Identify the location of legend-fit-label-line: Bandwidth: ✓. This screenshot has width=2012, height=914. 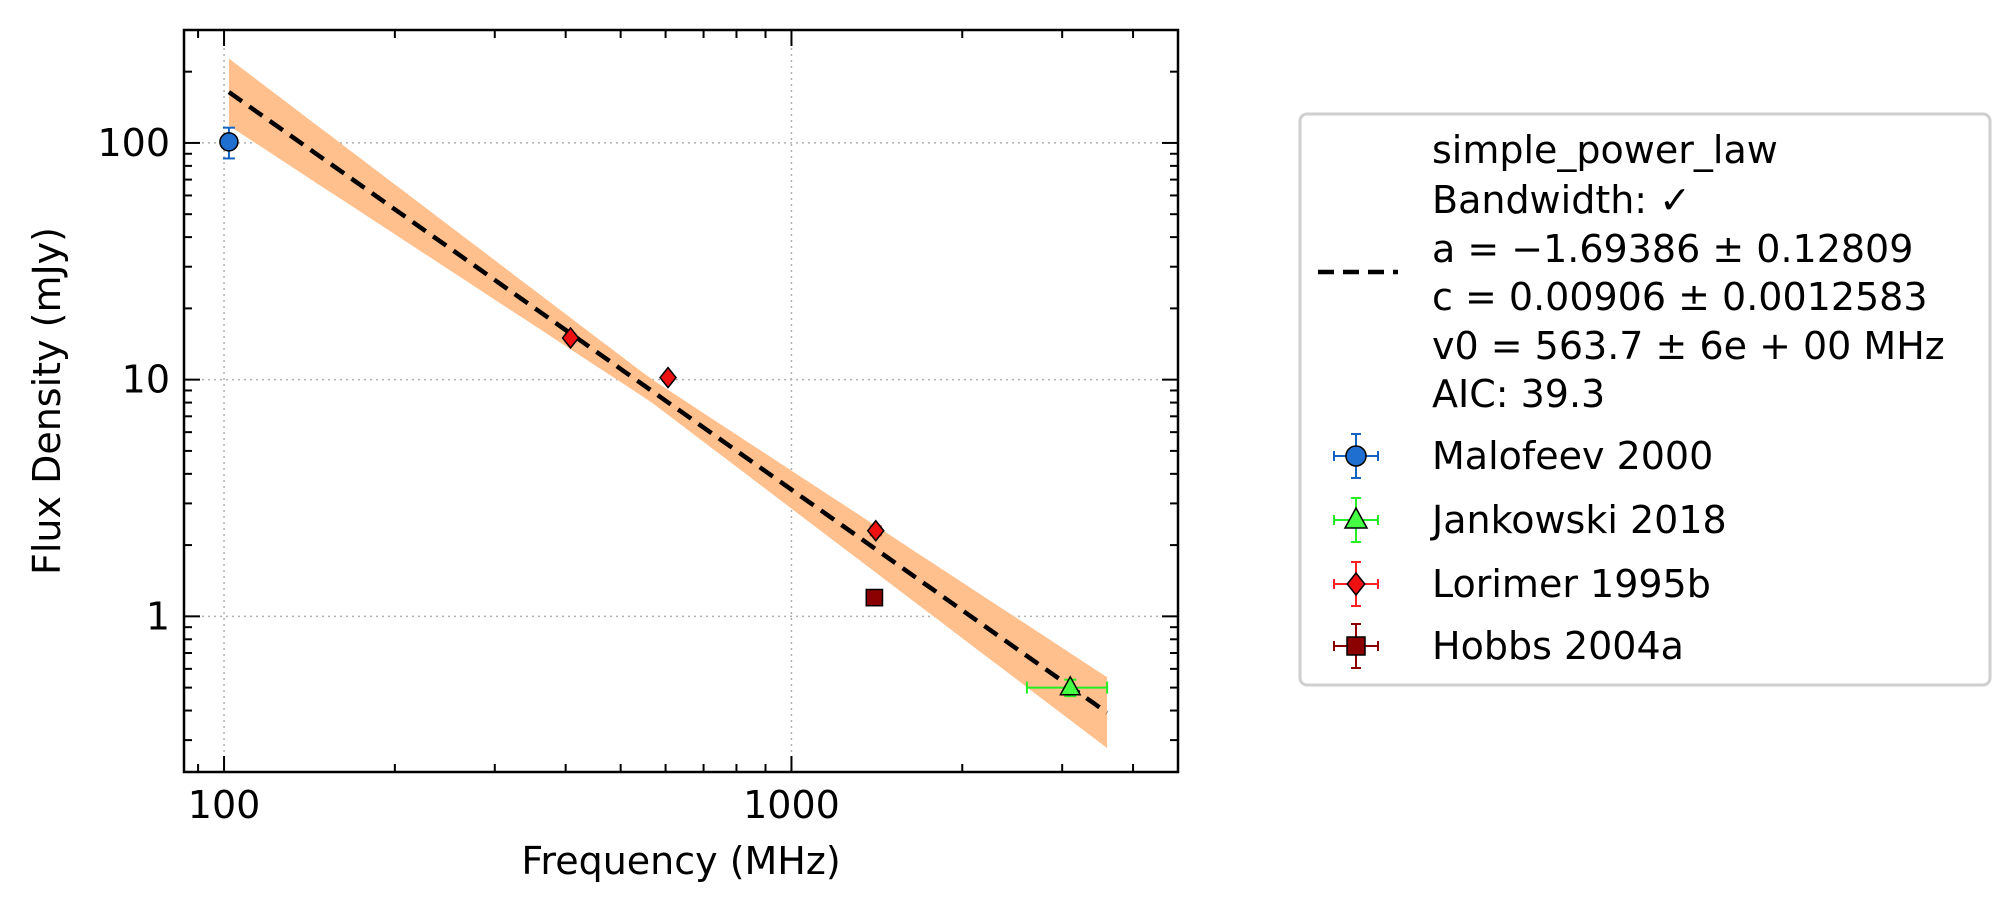
(1561, 200).